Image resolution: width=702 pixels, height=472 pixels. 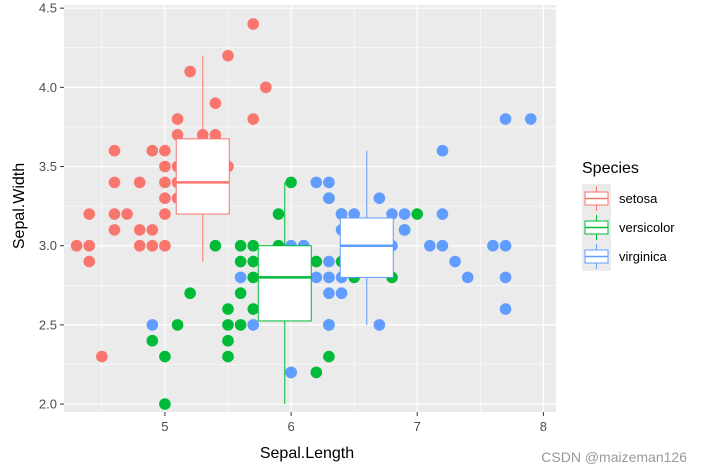 I want to click on boxplot-box-versicolor, so click(x=284, y=283).